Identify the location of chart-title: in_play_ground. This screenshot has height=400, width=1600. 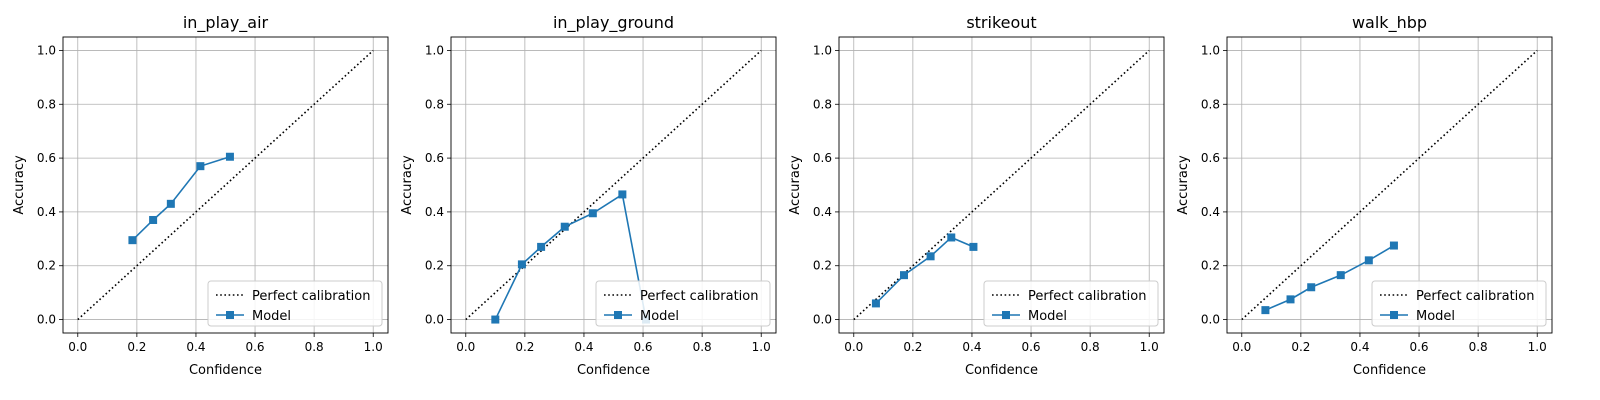
(613, 23).